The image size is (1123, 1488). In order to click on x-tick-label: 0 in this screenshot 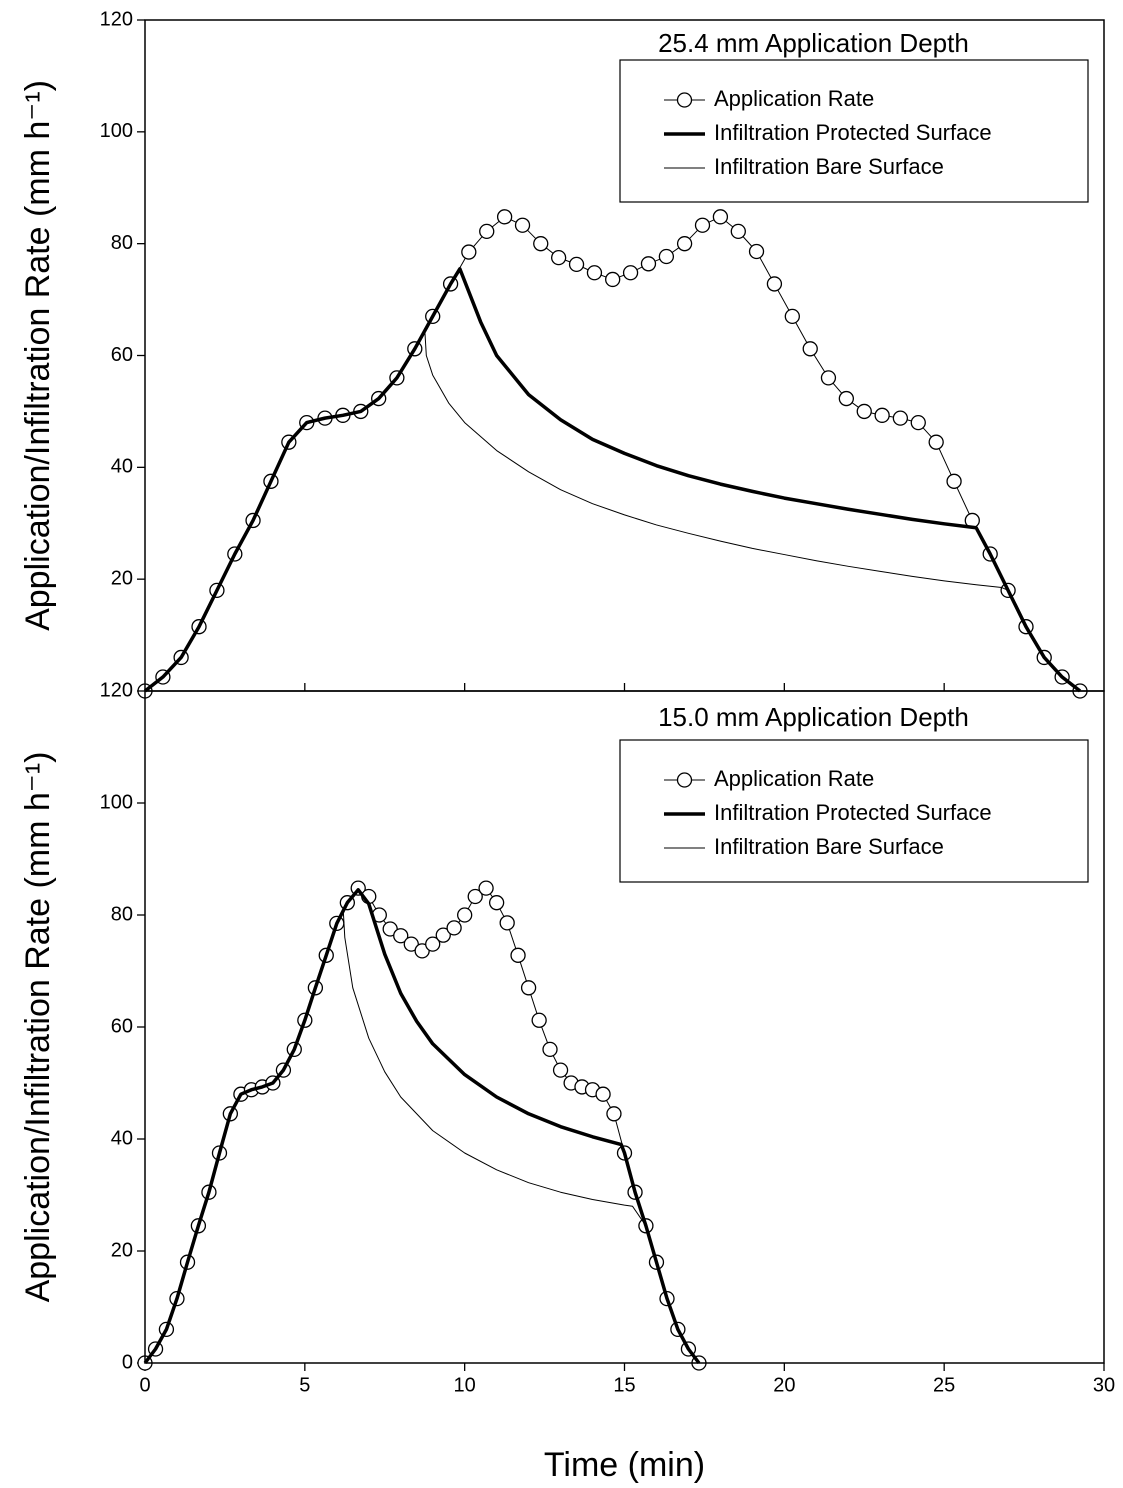, I will do `click(144, 1385)`.